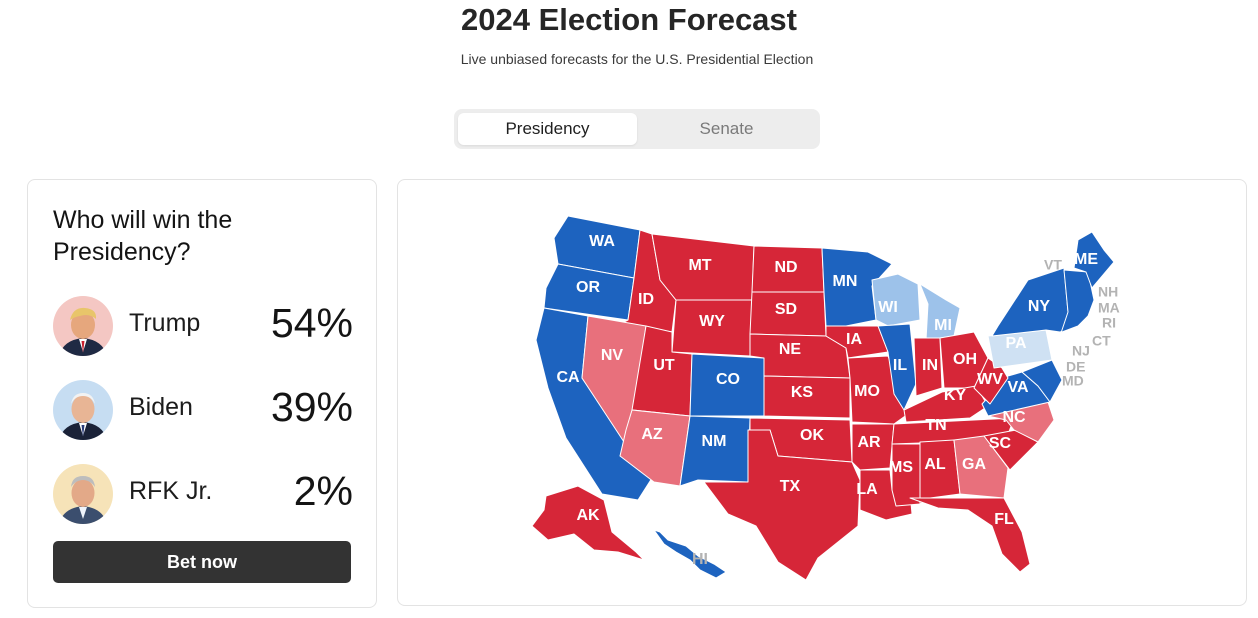 Image resolution: width=1258 pixels, height=618 pixels. Describe the element at coordinates (786, 309) in the screenshot. I see `state-label: SD` at that location.